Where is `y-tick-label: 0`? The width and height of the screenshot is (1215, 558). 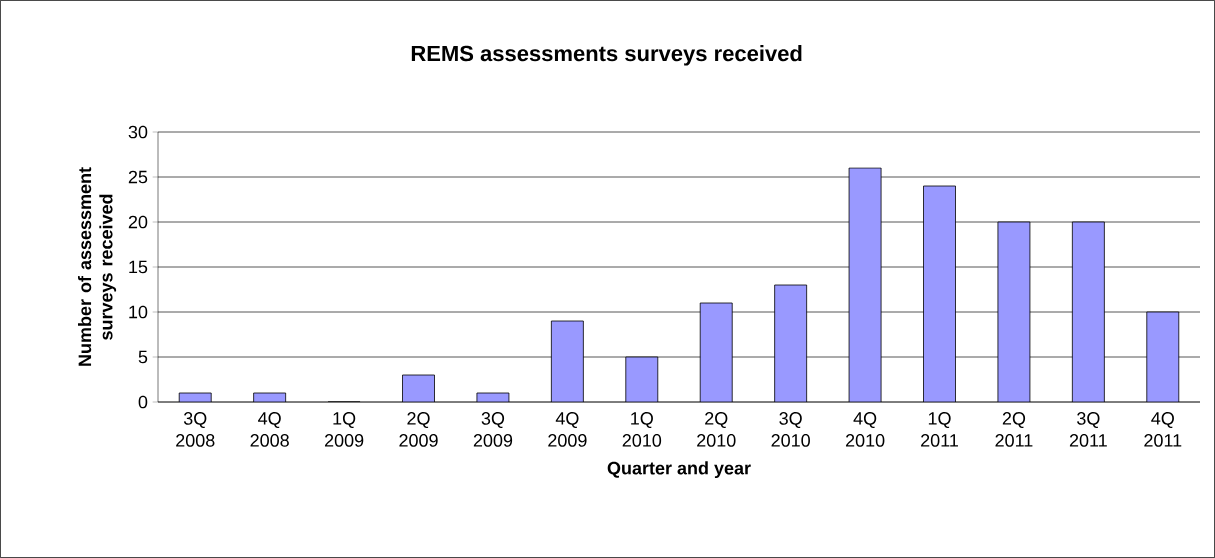 y-tick-label: 0 is located at coordinates (143, 402).